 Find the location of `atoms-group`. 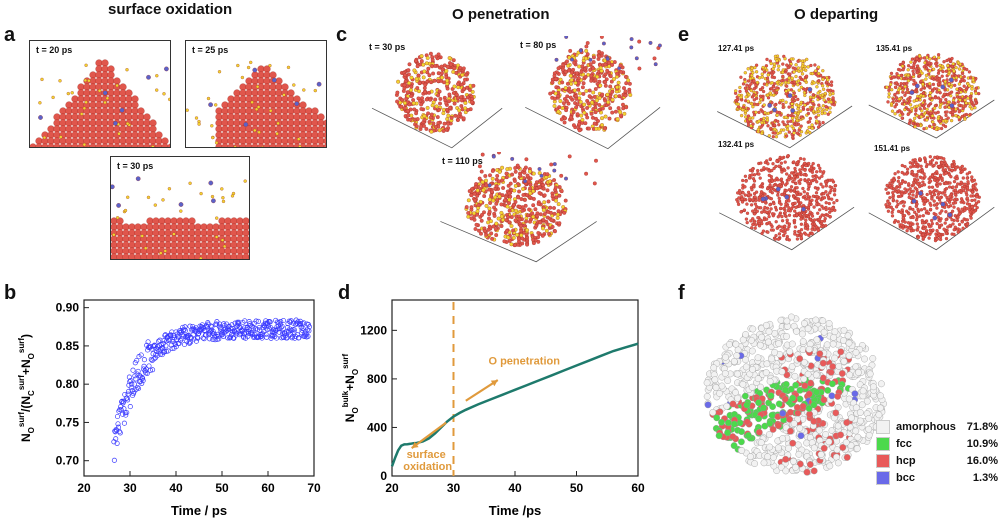

atoms-group is located at coordinates (599, 92).